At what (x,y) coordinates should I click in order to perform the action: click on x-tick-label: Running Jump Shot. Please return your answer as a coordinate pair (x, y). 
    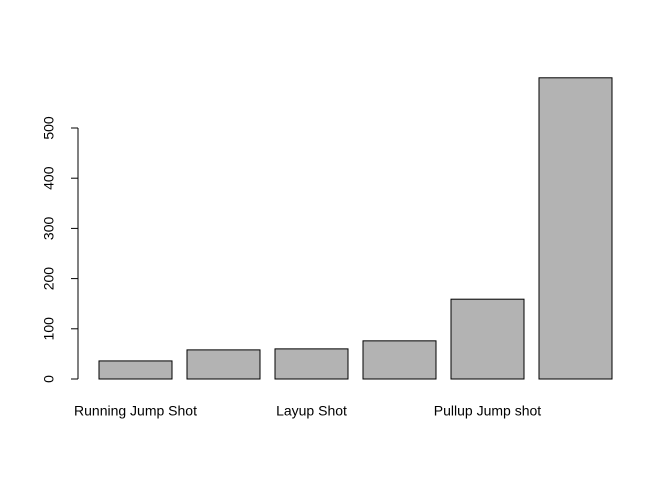
    Looking at the image, I should click on (135, 411).